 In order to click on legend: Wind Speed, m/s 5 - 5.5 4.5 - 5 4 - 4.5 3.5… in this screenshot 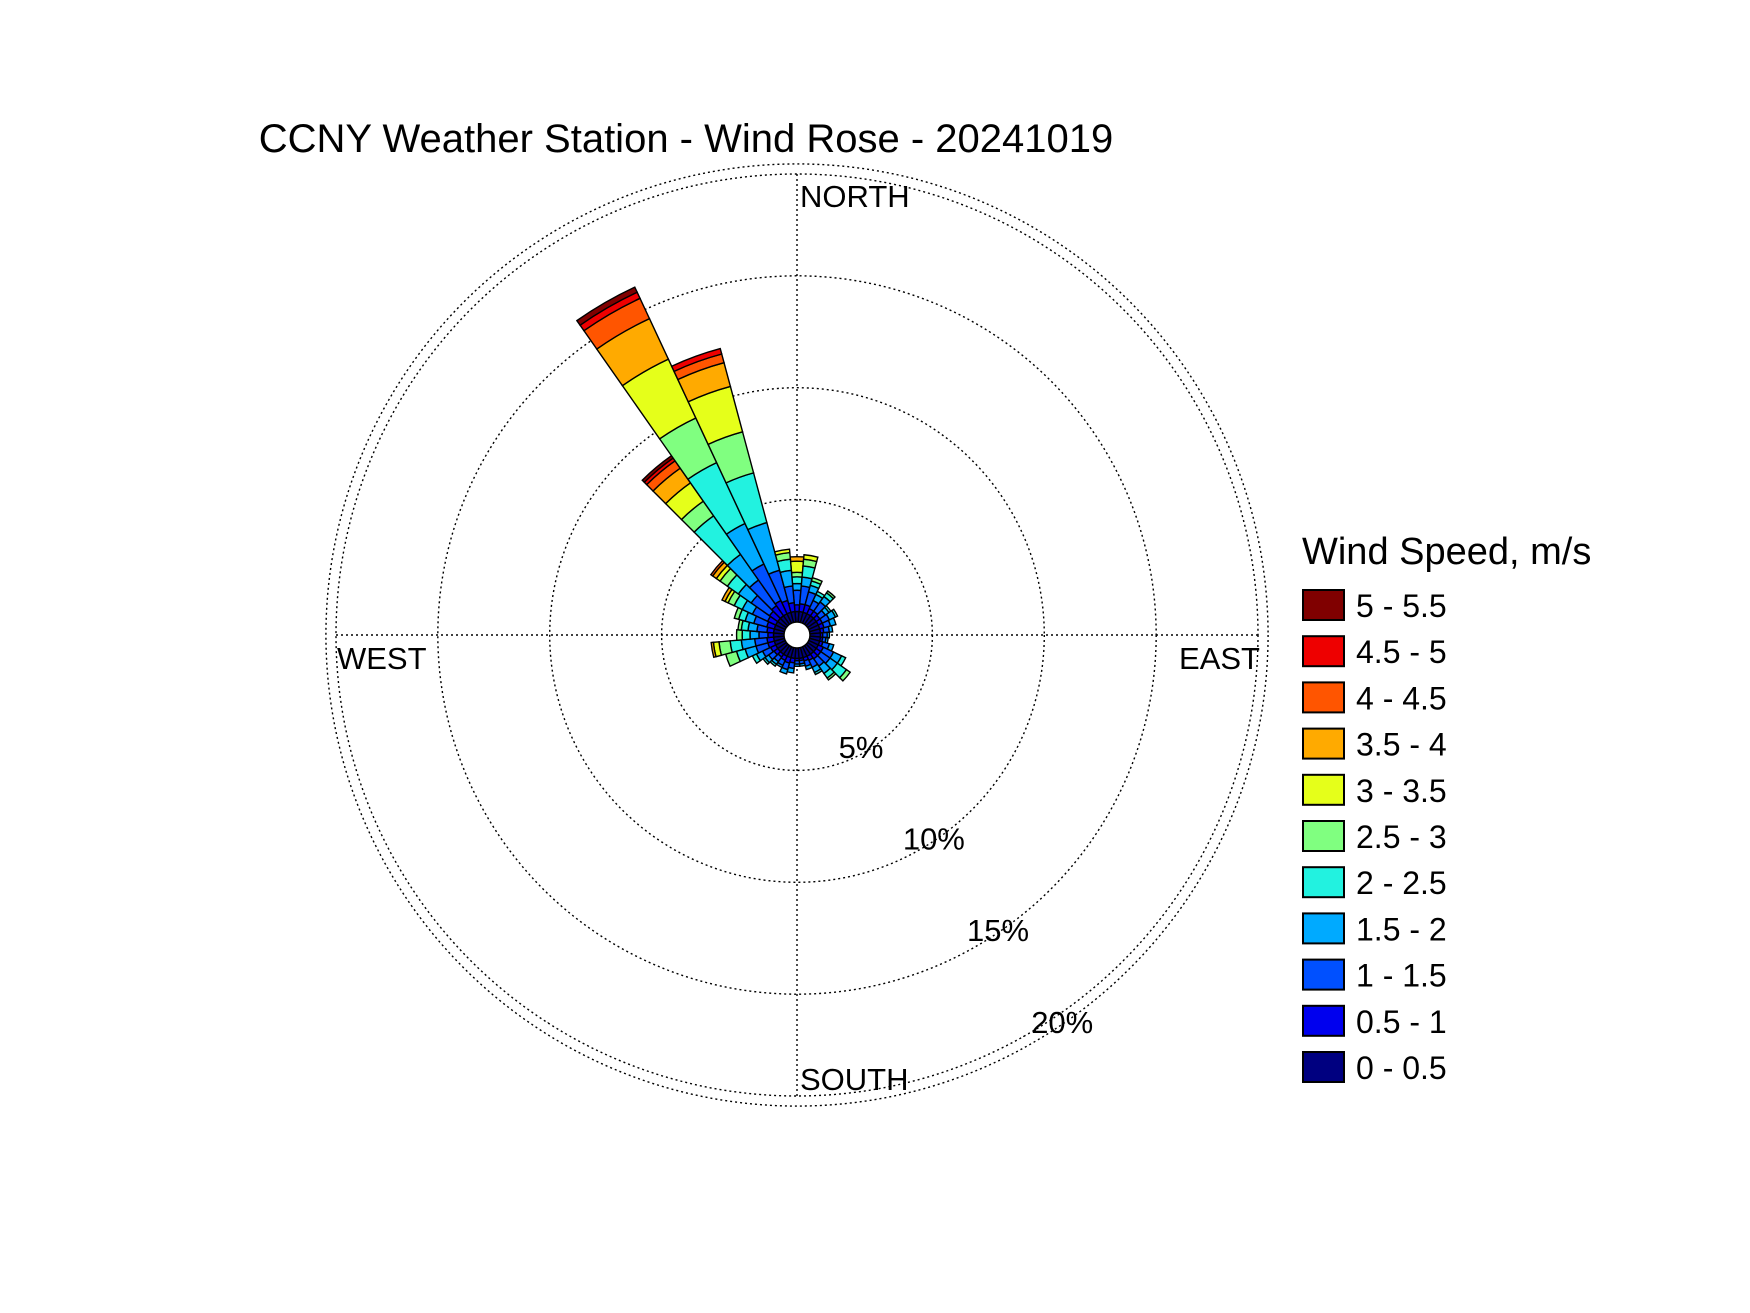, I will do `click(1446, 808)`.